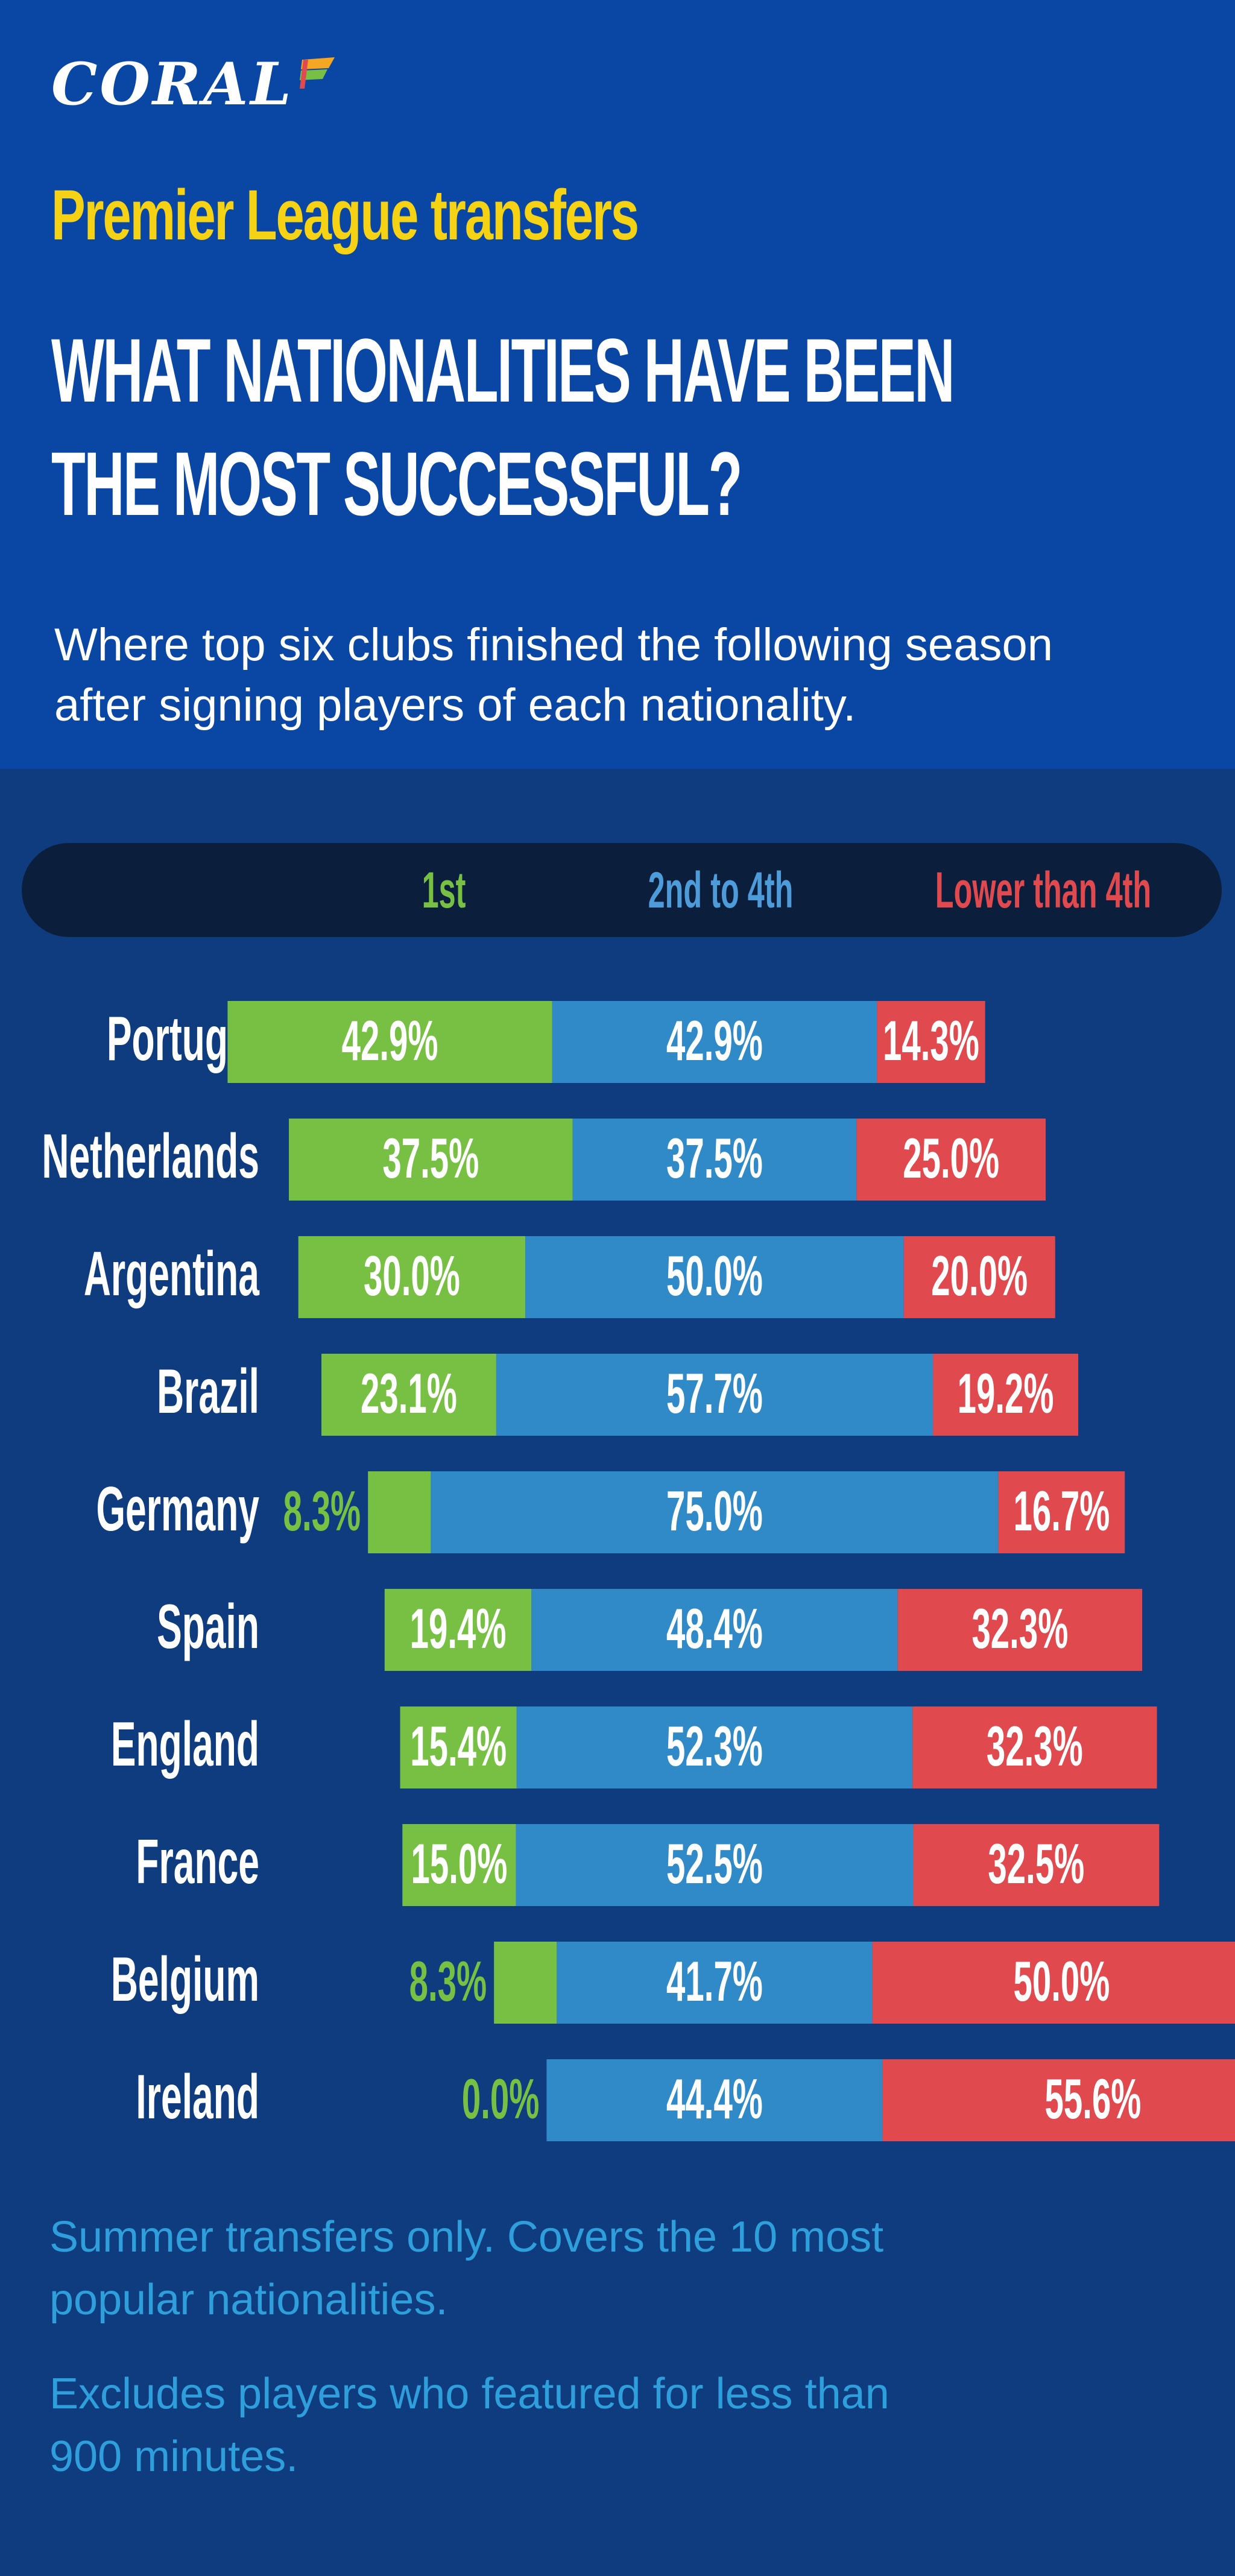 The height and width of the screenshot is (2576, 1235). I want to click on country-label: Brazil, so click(208, 1392).